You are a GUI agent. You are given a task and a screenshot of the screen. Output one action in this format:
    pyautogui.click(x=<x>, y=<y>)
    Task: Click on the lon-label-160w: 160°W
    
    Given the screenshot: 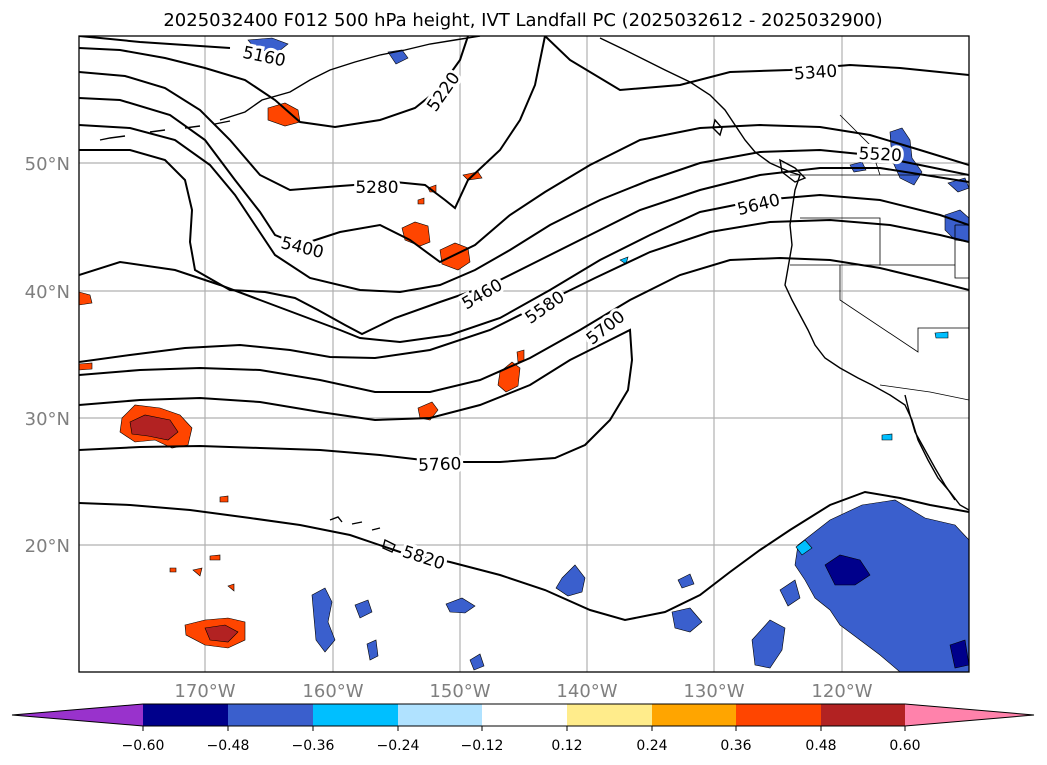 What is the action you would take?
    pyautogui.click(x=332, y=691)
    